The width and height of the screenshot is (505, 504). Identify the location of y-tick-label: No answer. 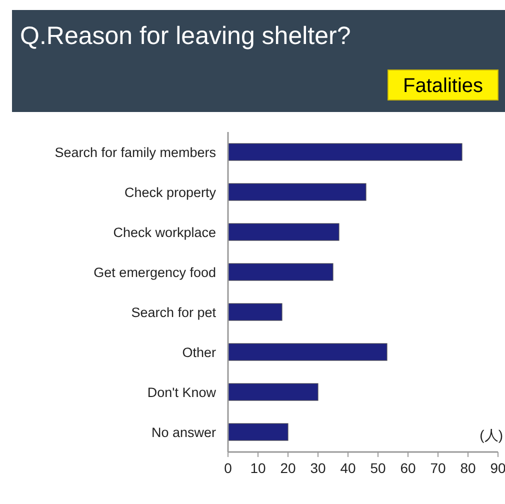
(183, 432).